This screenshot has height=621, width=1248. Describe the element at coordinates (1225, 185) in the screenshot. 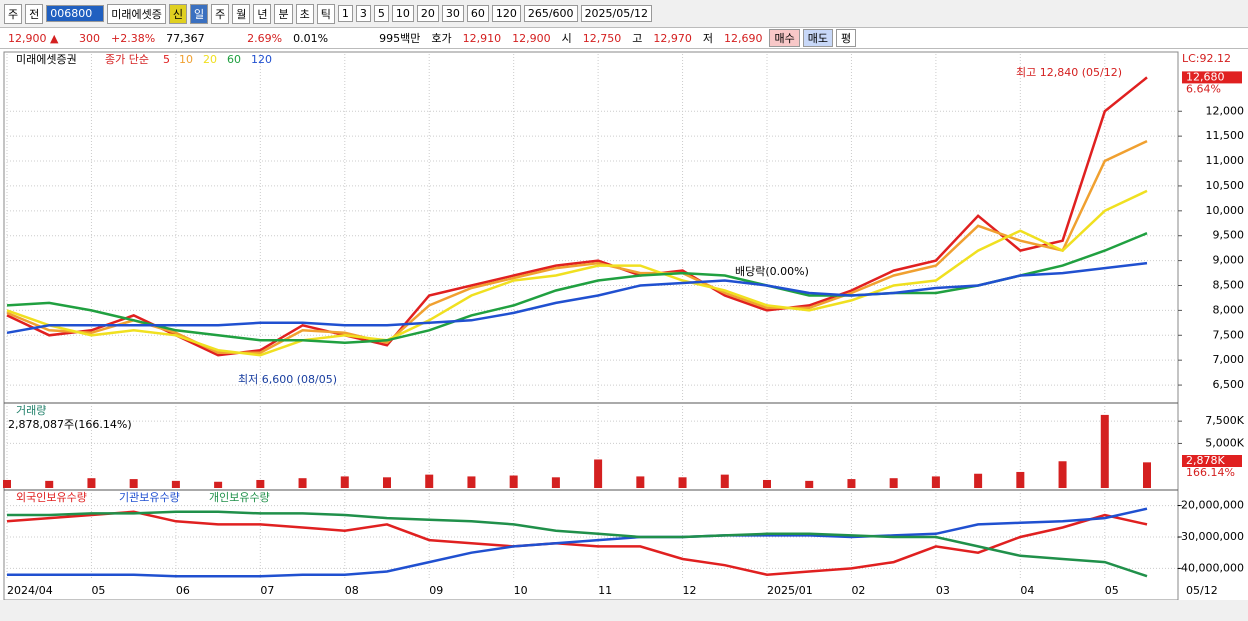

I see `y-tick-label: 10,500` at that location.